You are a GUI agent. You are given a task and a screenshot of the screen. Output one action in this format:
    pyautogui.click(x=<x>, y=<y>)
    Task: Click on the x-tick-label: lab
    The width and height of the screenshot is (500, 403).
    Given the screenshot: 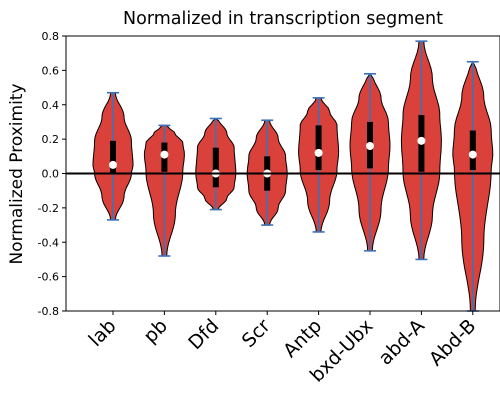 What is the action you would take?
    pyautogui.click(x=102, y=333)
    